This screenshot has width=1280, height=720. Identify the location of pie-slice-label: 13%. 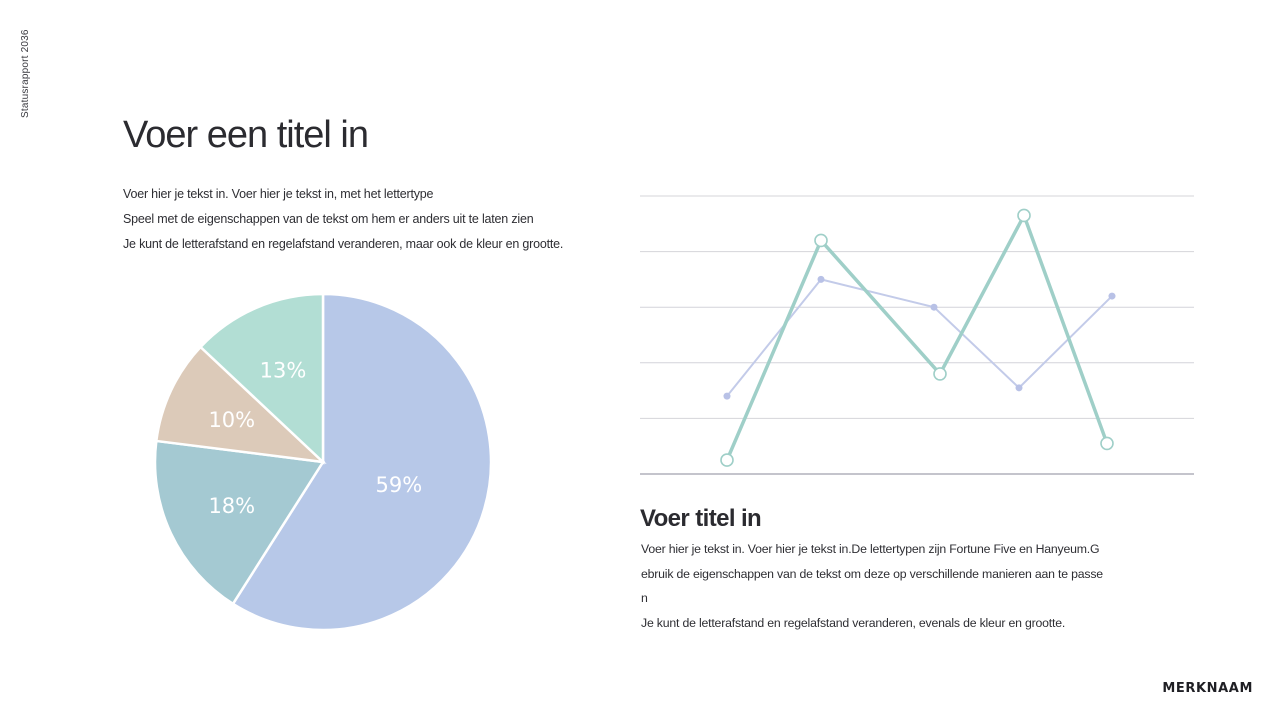
(283, 370).